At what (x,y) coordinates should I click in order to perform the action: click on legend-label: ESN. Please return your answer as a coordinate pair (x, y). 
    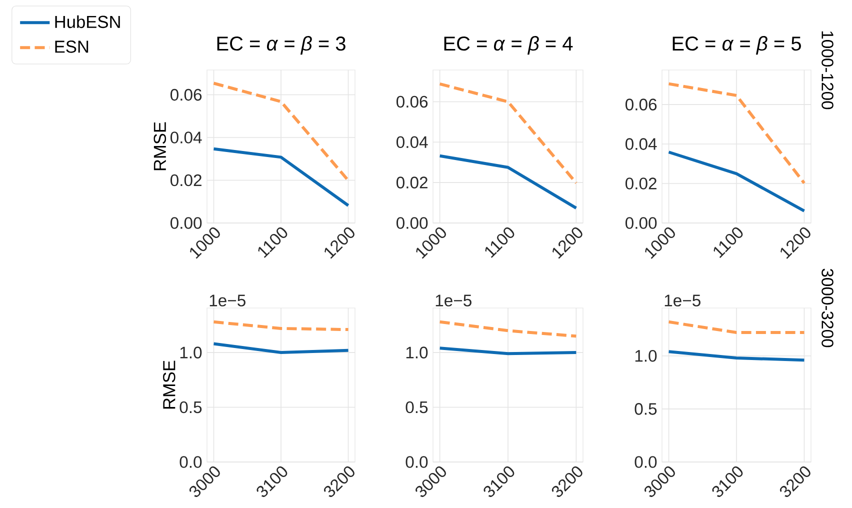
    Looking at the image, I should click on (71, 46).